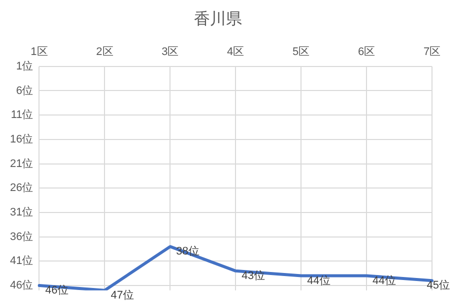 Image resolution: width=452 pixels, height=303 pixels. Describe the element at coordinates (367, 52) in the screenshot. I see `x-tick-label: 6区` at that location.